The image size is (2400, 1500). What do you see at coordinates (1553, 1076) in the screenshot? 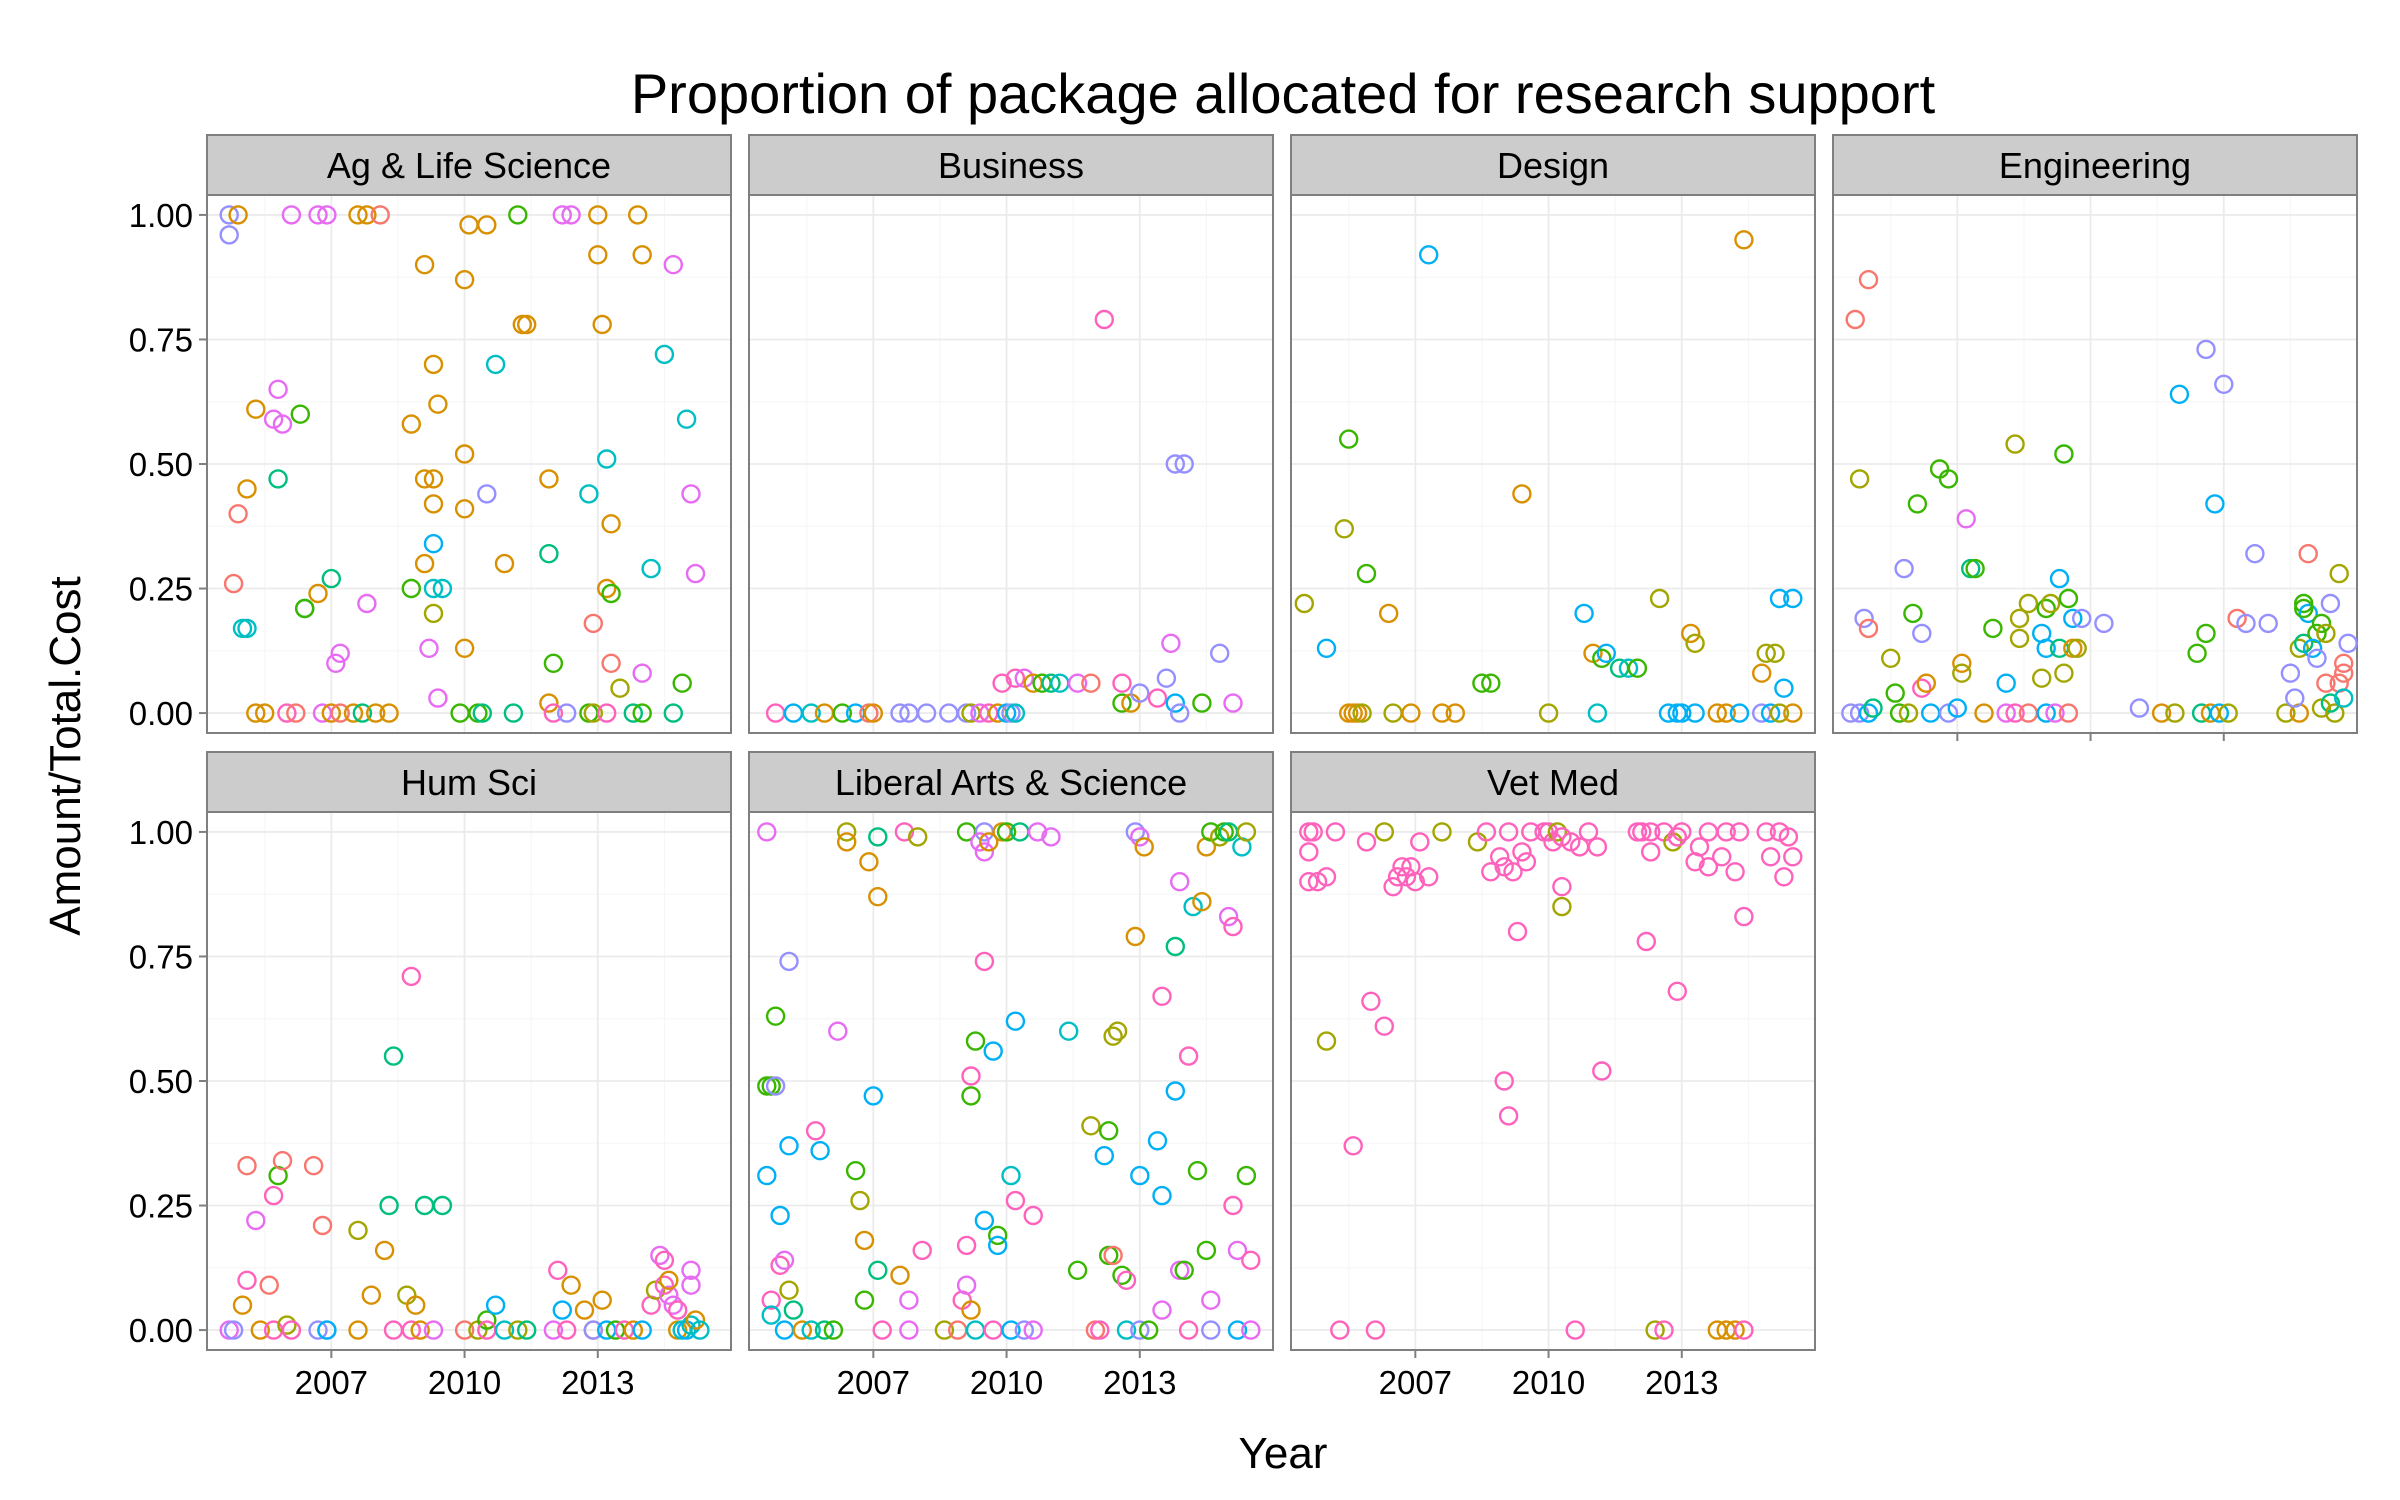
I see `facet-panel: Vet Med 2007 2010 2013` at bounding box center [1553, 1076].